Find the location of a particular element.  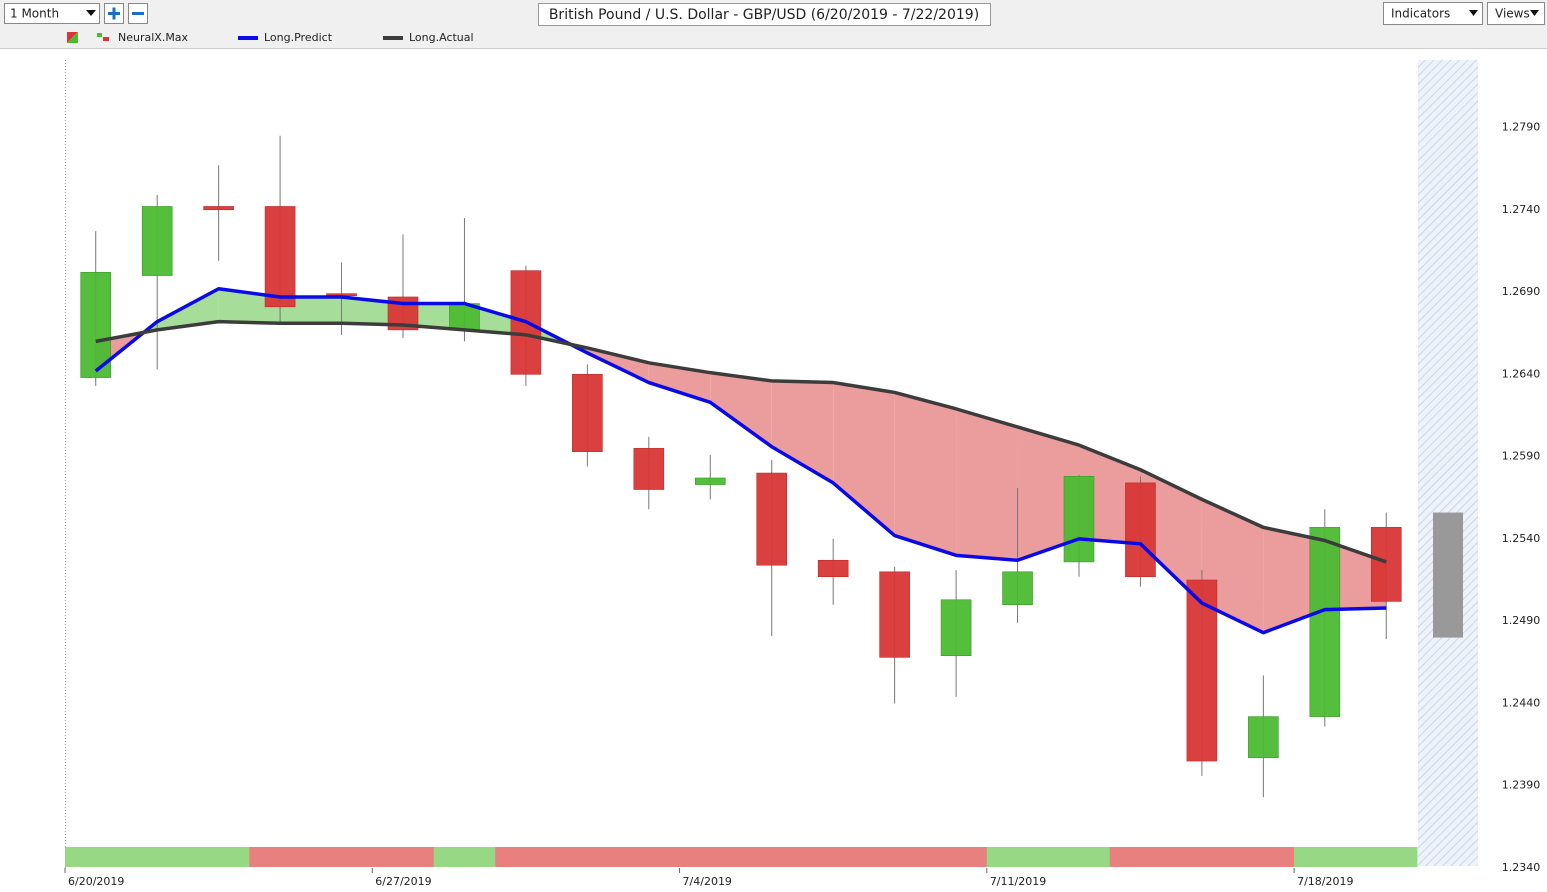

x-tick-label: 7/11/2019 is located at coordinates (1018, 881).